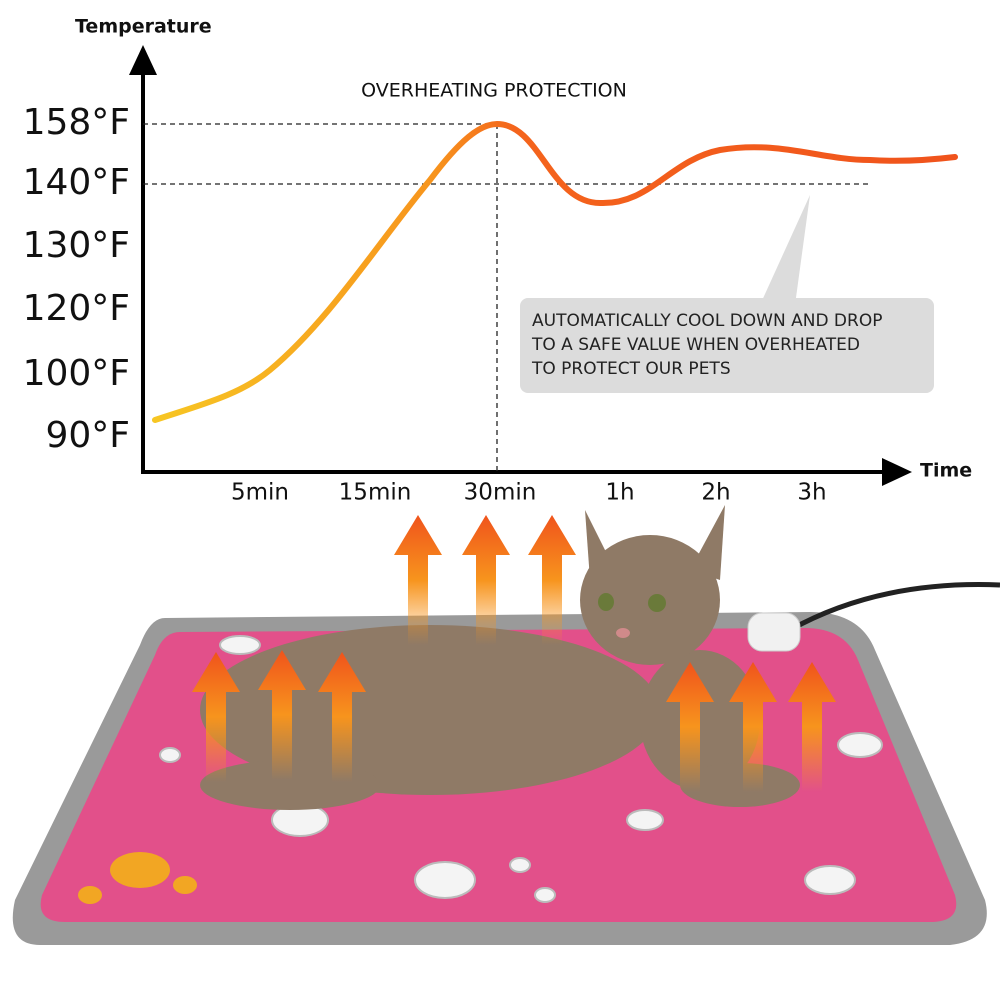  What do you see at coordinates (631, 369) in the screenshot?
I see `callout-line: TO PROTECT OUR PETS` at bounding box center [631, 369].